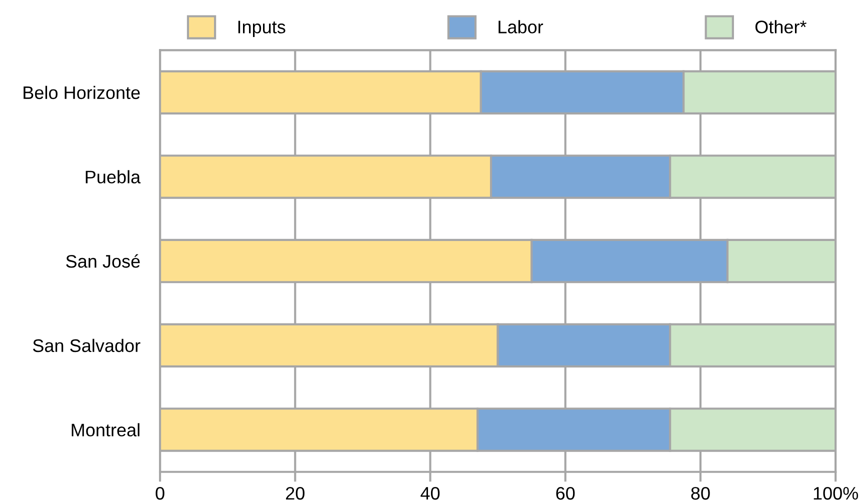  I want to click on x-tick-label: 100%, so click(836, 493).